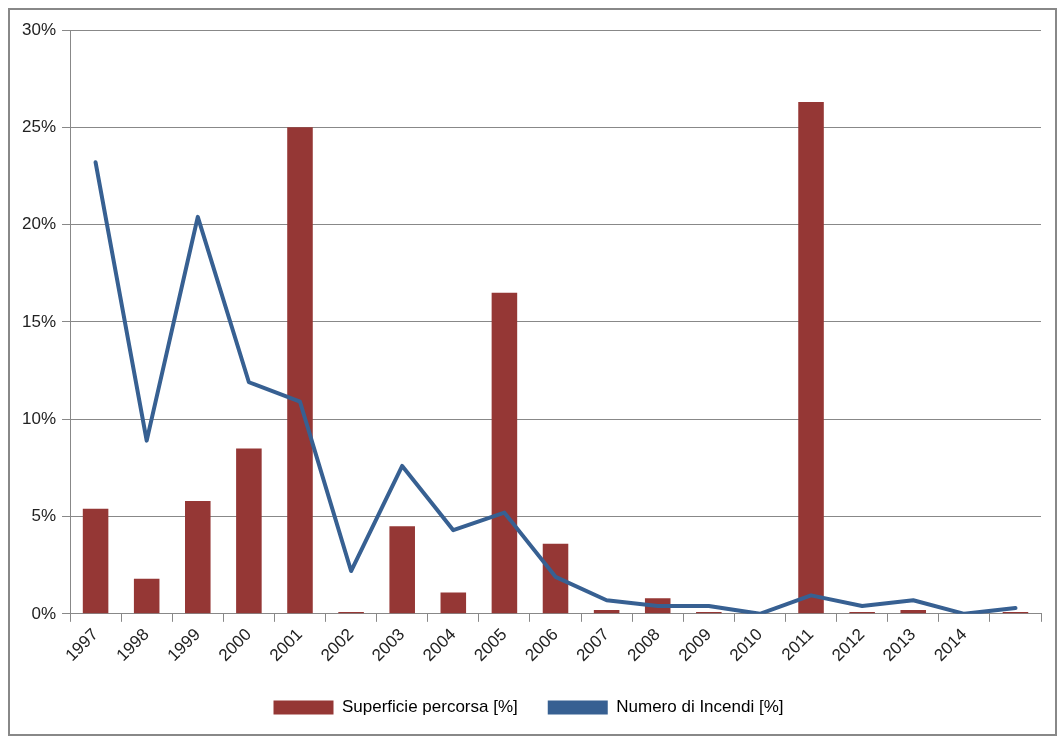  Describe the element at coordinates (39, 418) in the screenshot. I see `y-tick-label: 10%` at that location.